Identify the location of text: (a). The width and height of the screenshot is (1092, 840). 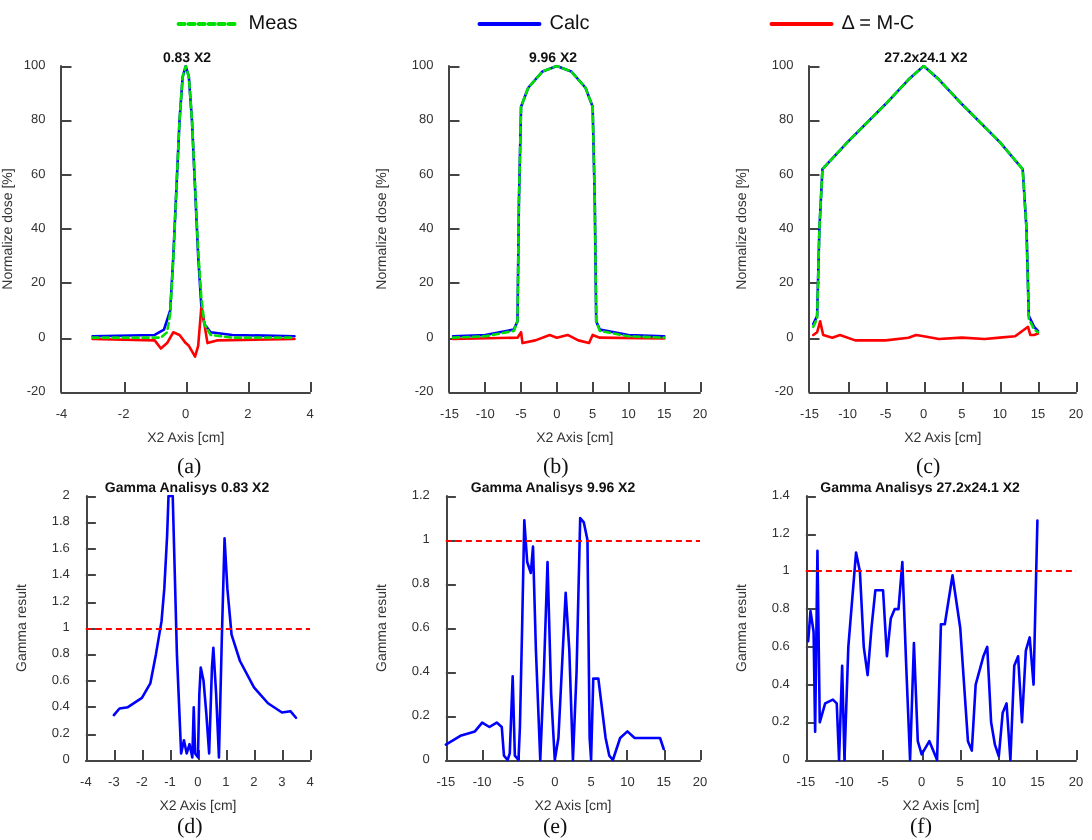
(189, 467).